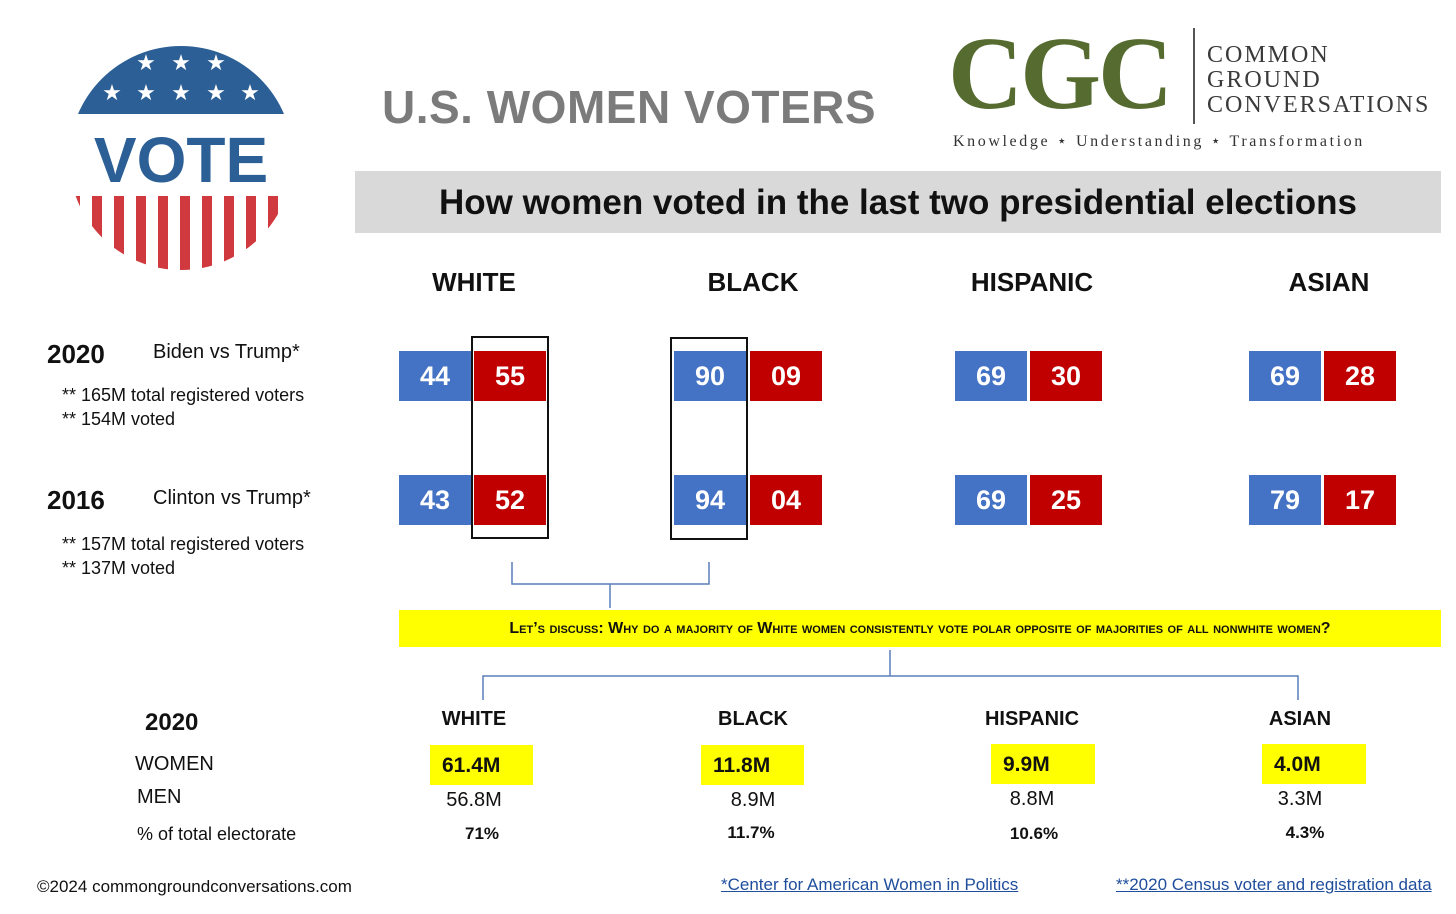 The width and height of the screenshot is (1456, 914). I want to click on vote-2016-asian-dem: 79, so click(1285, 500).